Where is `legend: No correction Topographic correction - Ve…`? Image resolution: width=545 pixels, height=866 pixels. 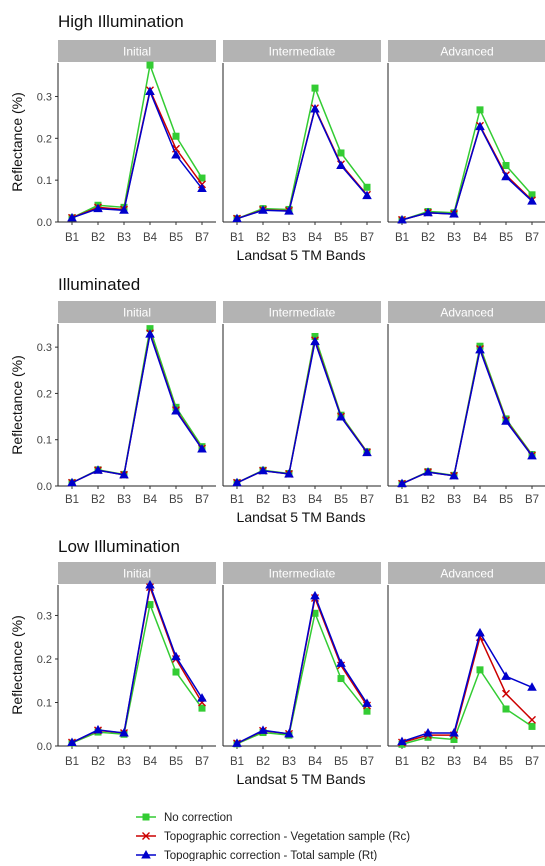 legend: No correction Topographic correction - Ve… is located at coordinates (273, 837).